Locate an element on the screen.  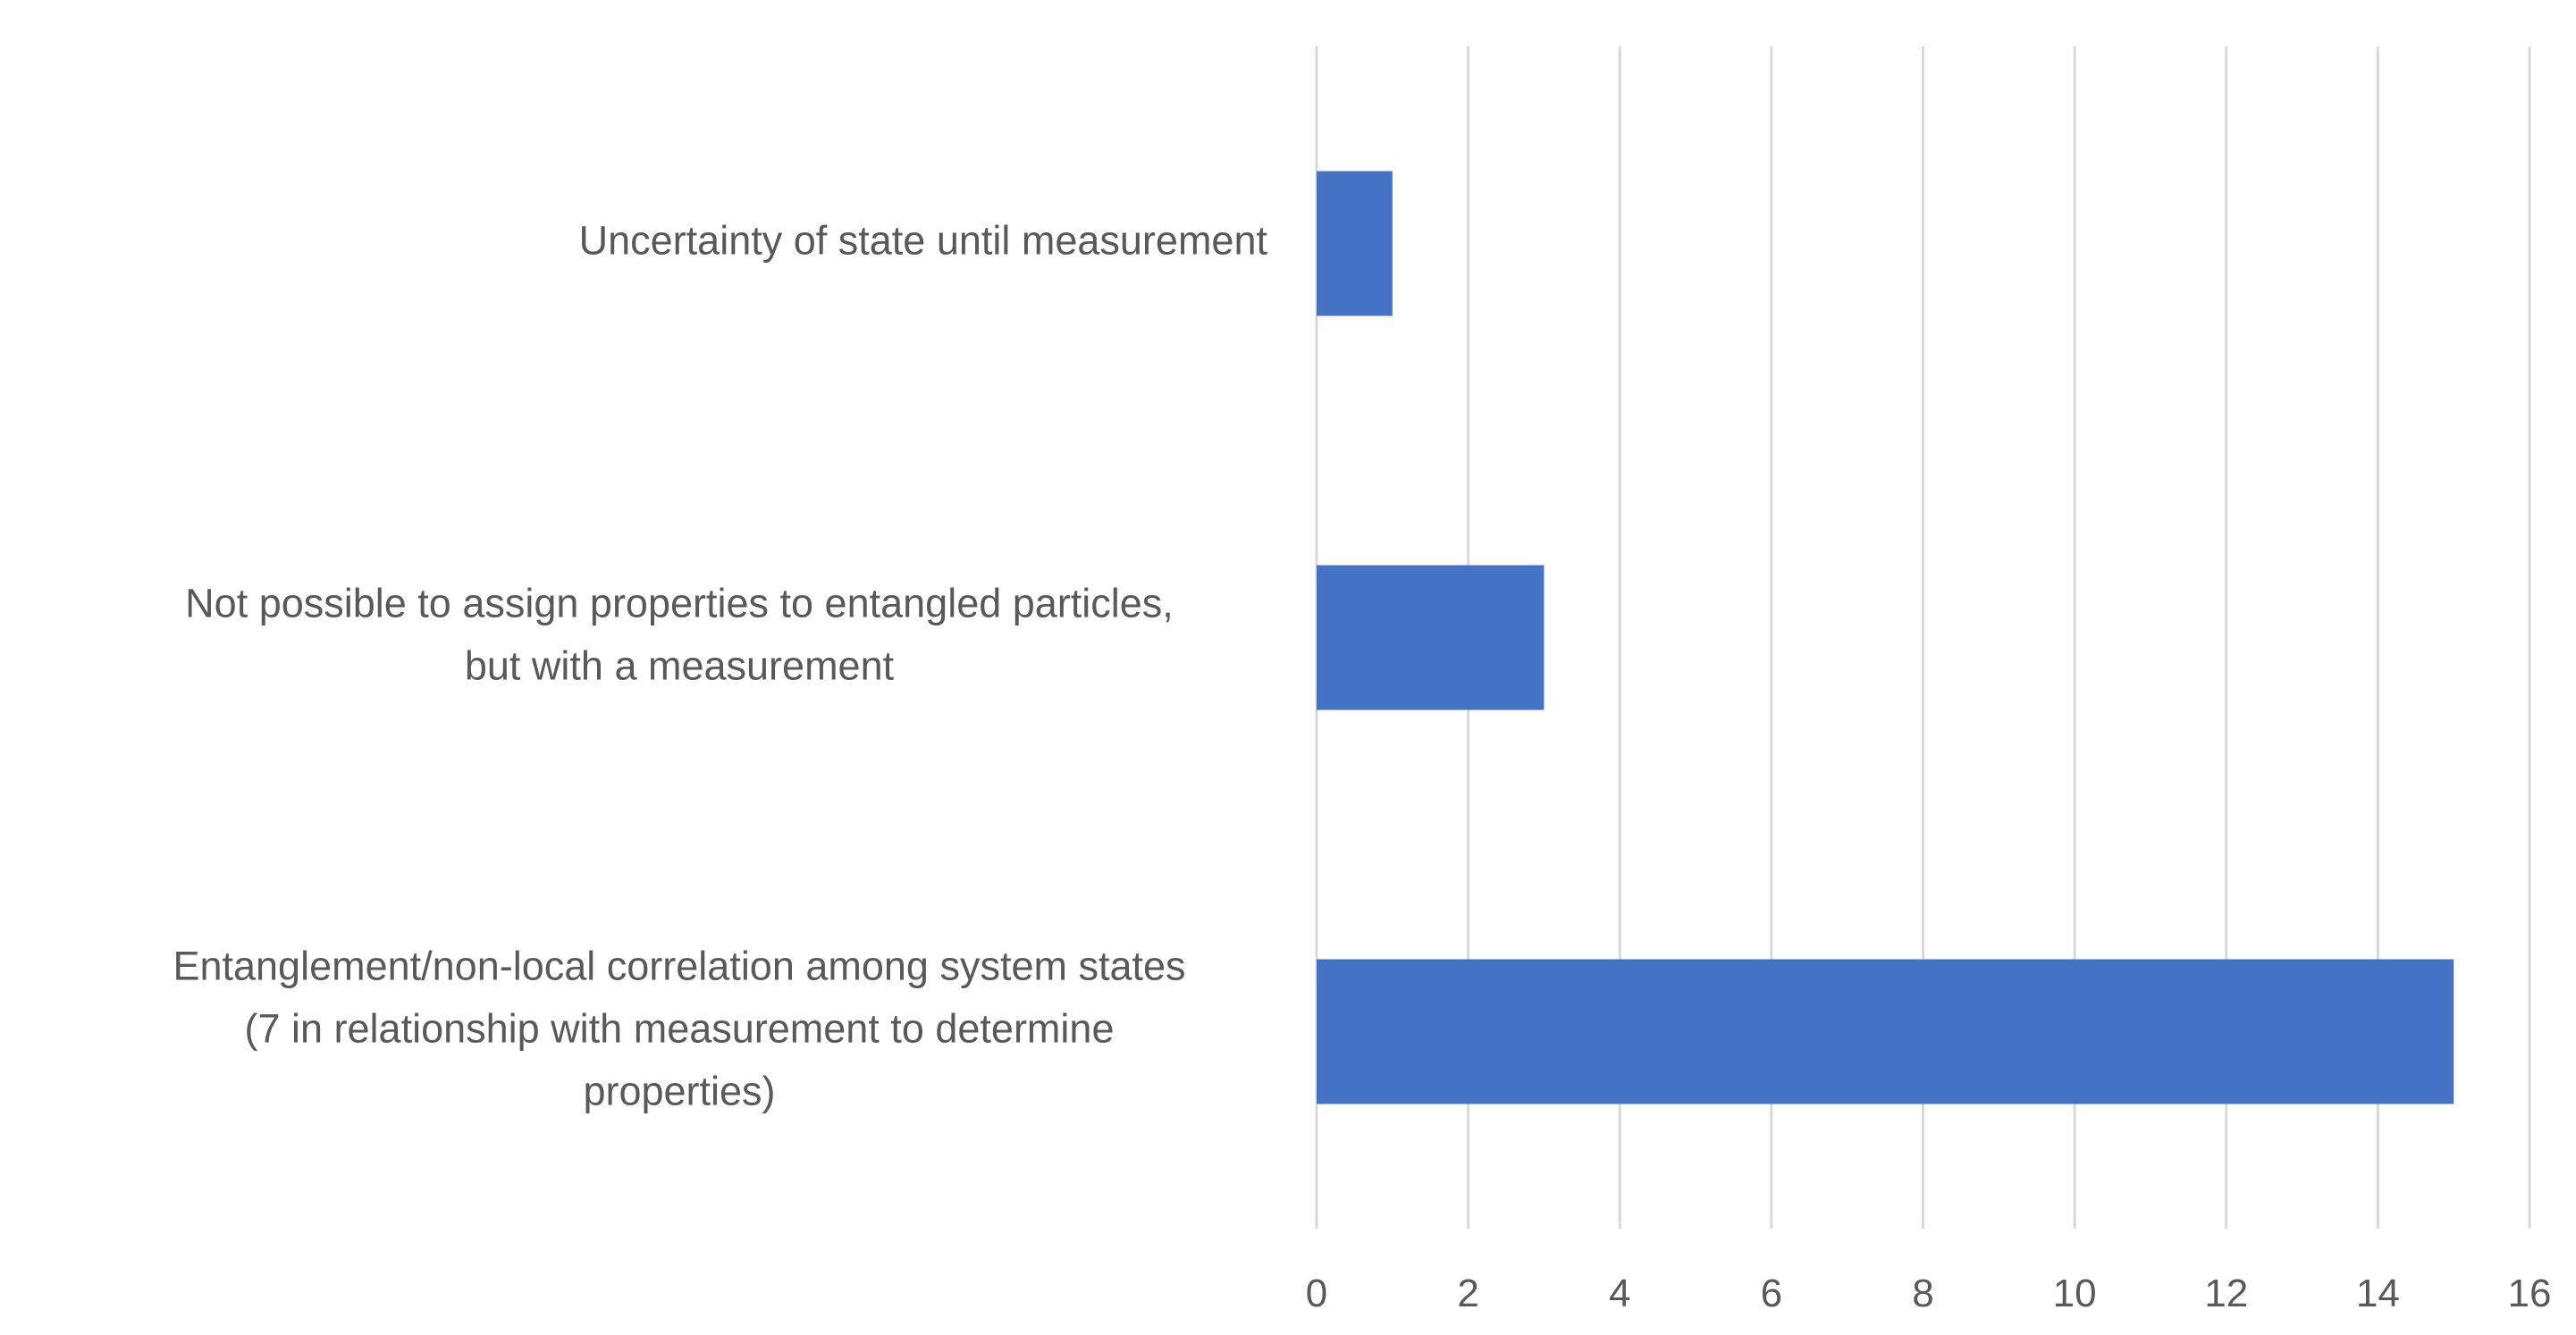
x-tick-label: 0 is located at coordinates (1317, 1293).